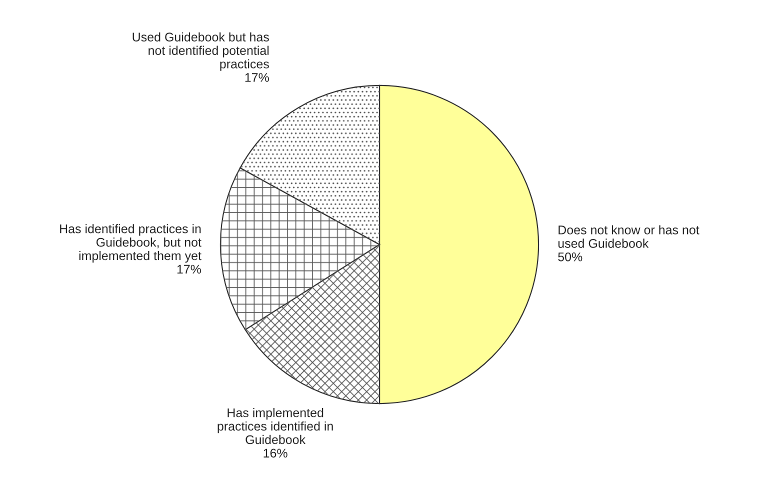 The image size is (759, 489). Describe the element at coordinates (131, 243) in the screenshot. I see `slice-label: Has identified practices in Guidebook, but not implemented them yet` at that location.